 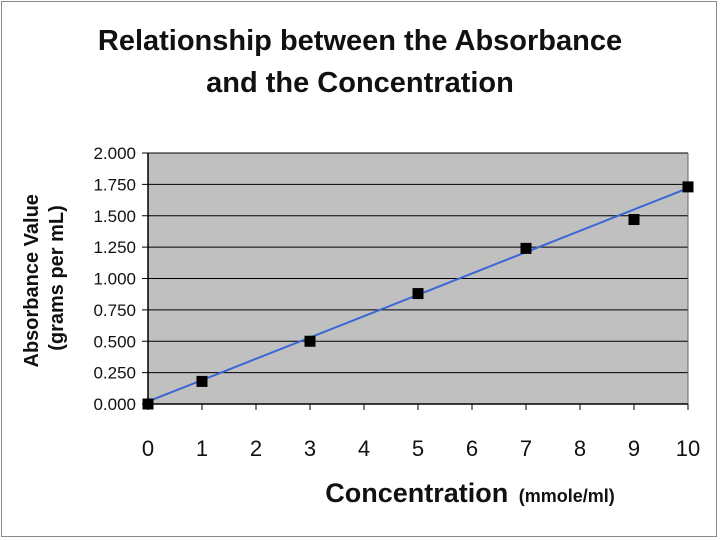 What do you see at coordinates (114, 404) in the screenshot?
I see `y-tick-label: 0.000` at bounding box center [114, 404].